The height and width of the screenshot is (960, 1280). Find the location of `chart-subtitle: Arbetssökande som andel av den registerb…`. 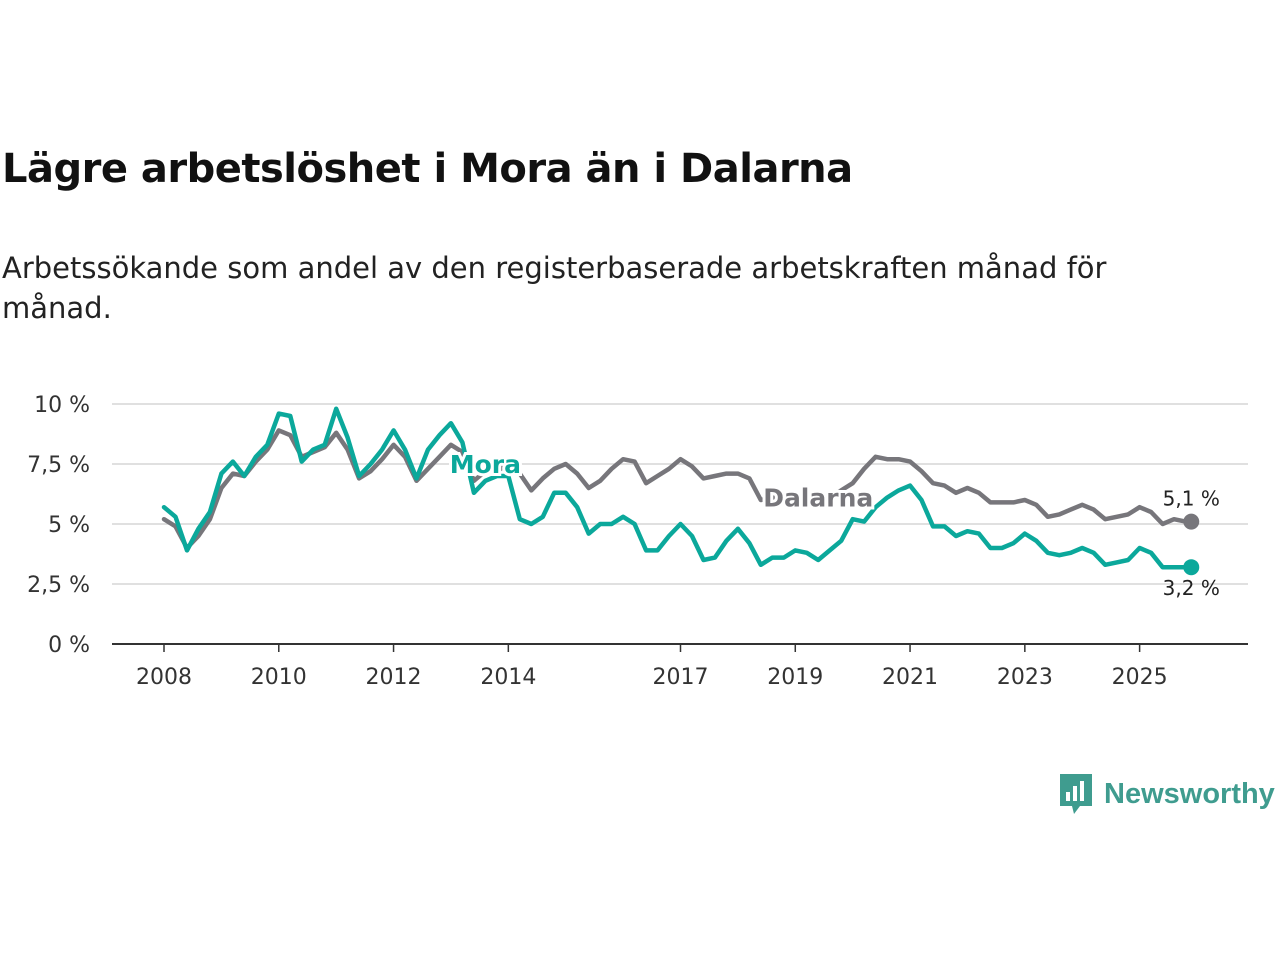

chart-subtitle: Arbetssökande som andel av den registerb… is located at coordinates (554, 288).